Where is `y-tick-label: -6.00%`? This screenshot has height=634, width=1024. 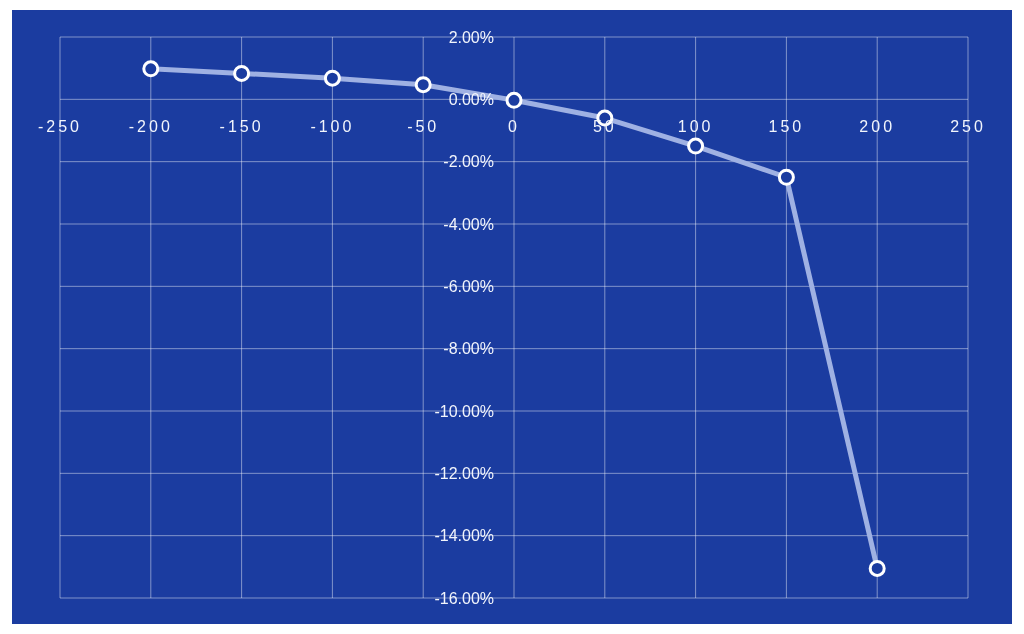
y-tick-label: -6.00% is located at coordinates (468, 286).